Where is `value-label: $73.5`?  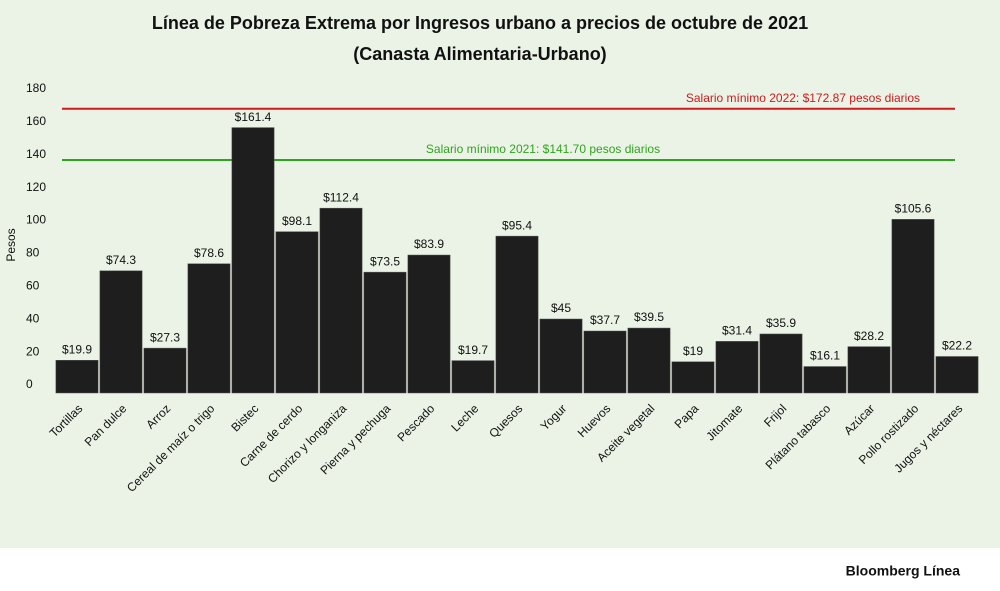 value-label: $73.5 is located at coordinates (385, 261).